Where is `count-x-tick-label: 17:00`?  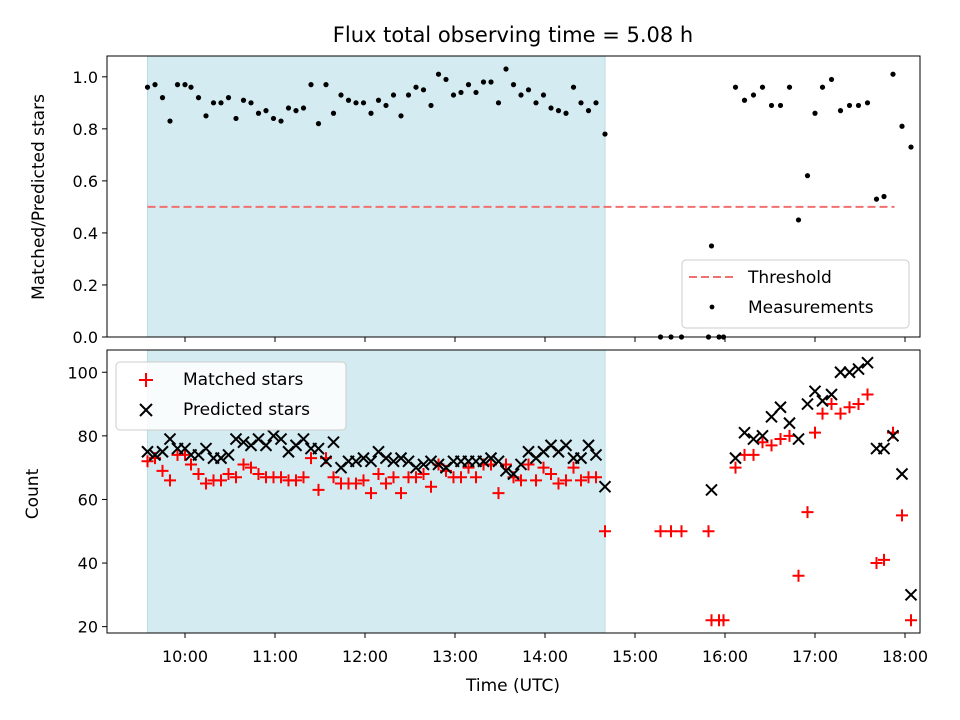
count-x-tick-label: 17:00 is located at coordinates (815, 656).